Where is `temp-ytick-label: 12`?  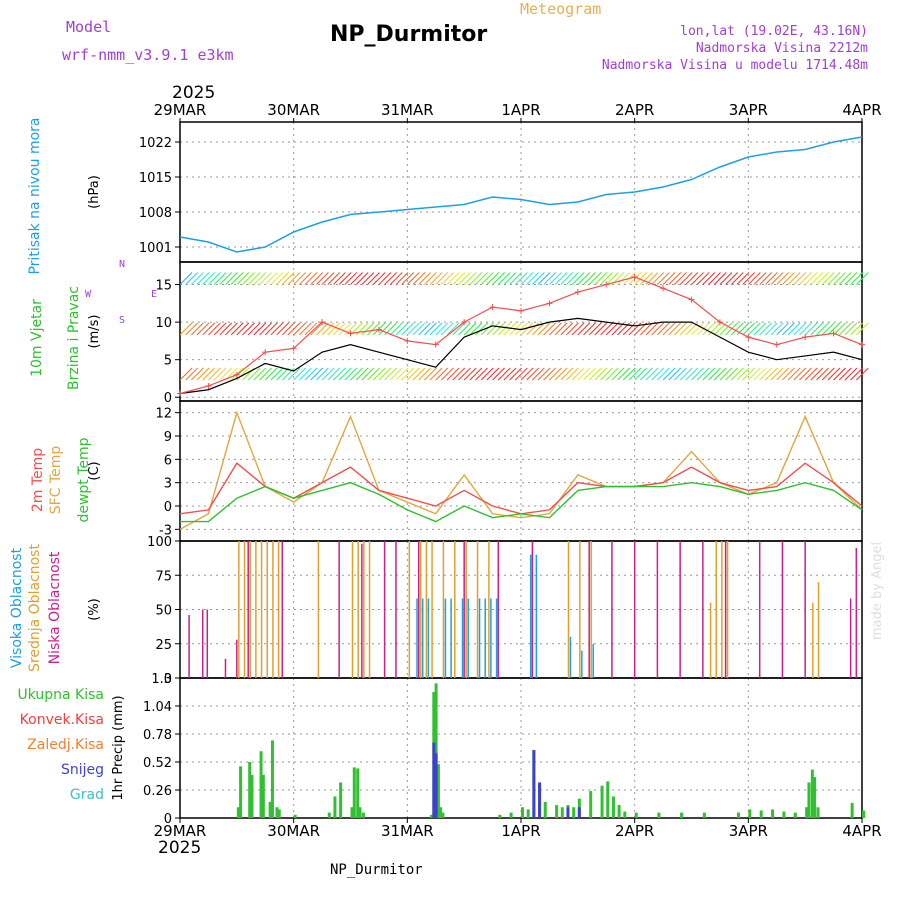
temp-ytick-label: 12 is located at coordinates (163, 414).